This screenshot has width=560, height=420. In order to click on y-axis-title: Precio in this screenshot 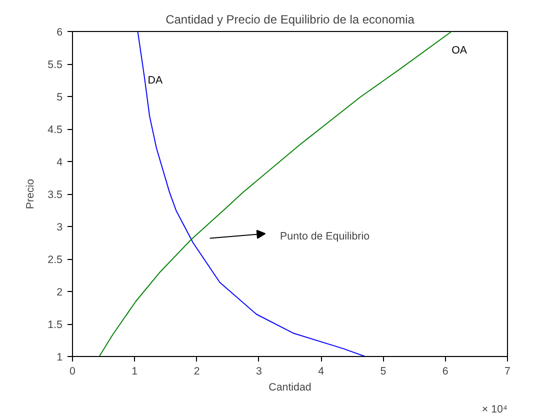, I will do `click(30, 194)`.